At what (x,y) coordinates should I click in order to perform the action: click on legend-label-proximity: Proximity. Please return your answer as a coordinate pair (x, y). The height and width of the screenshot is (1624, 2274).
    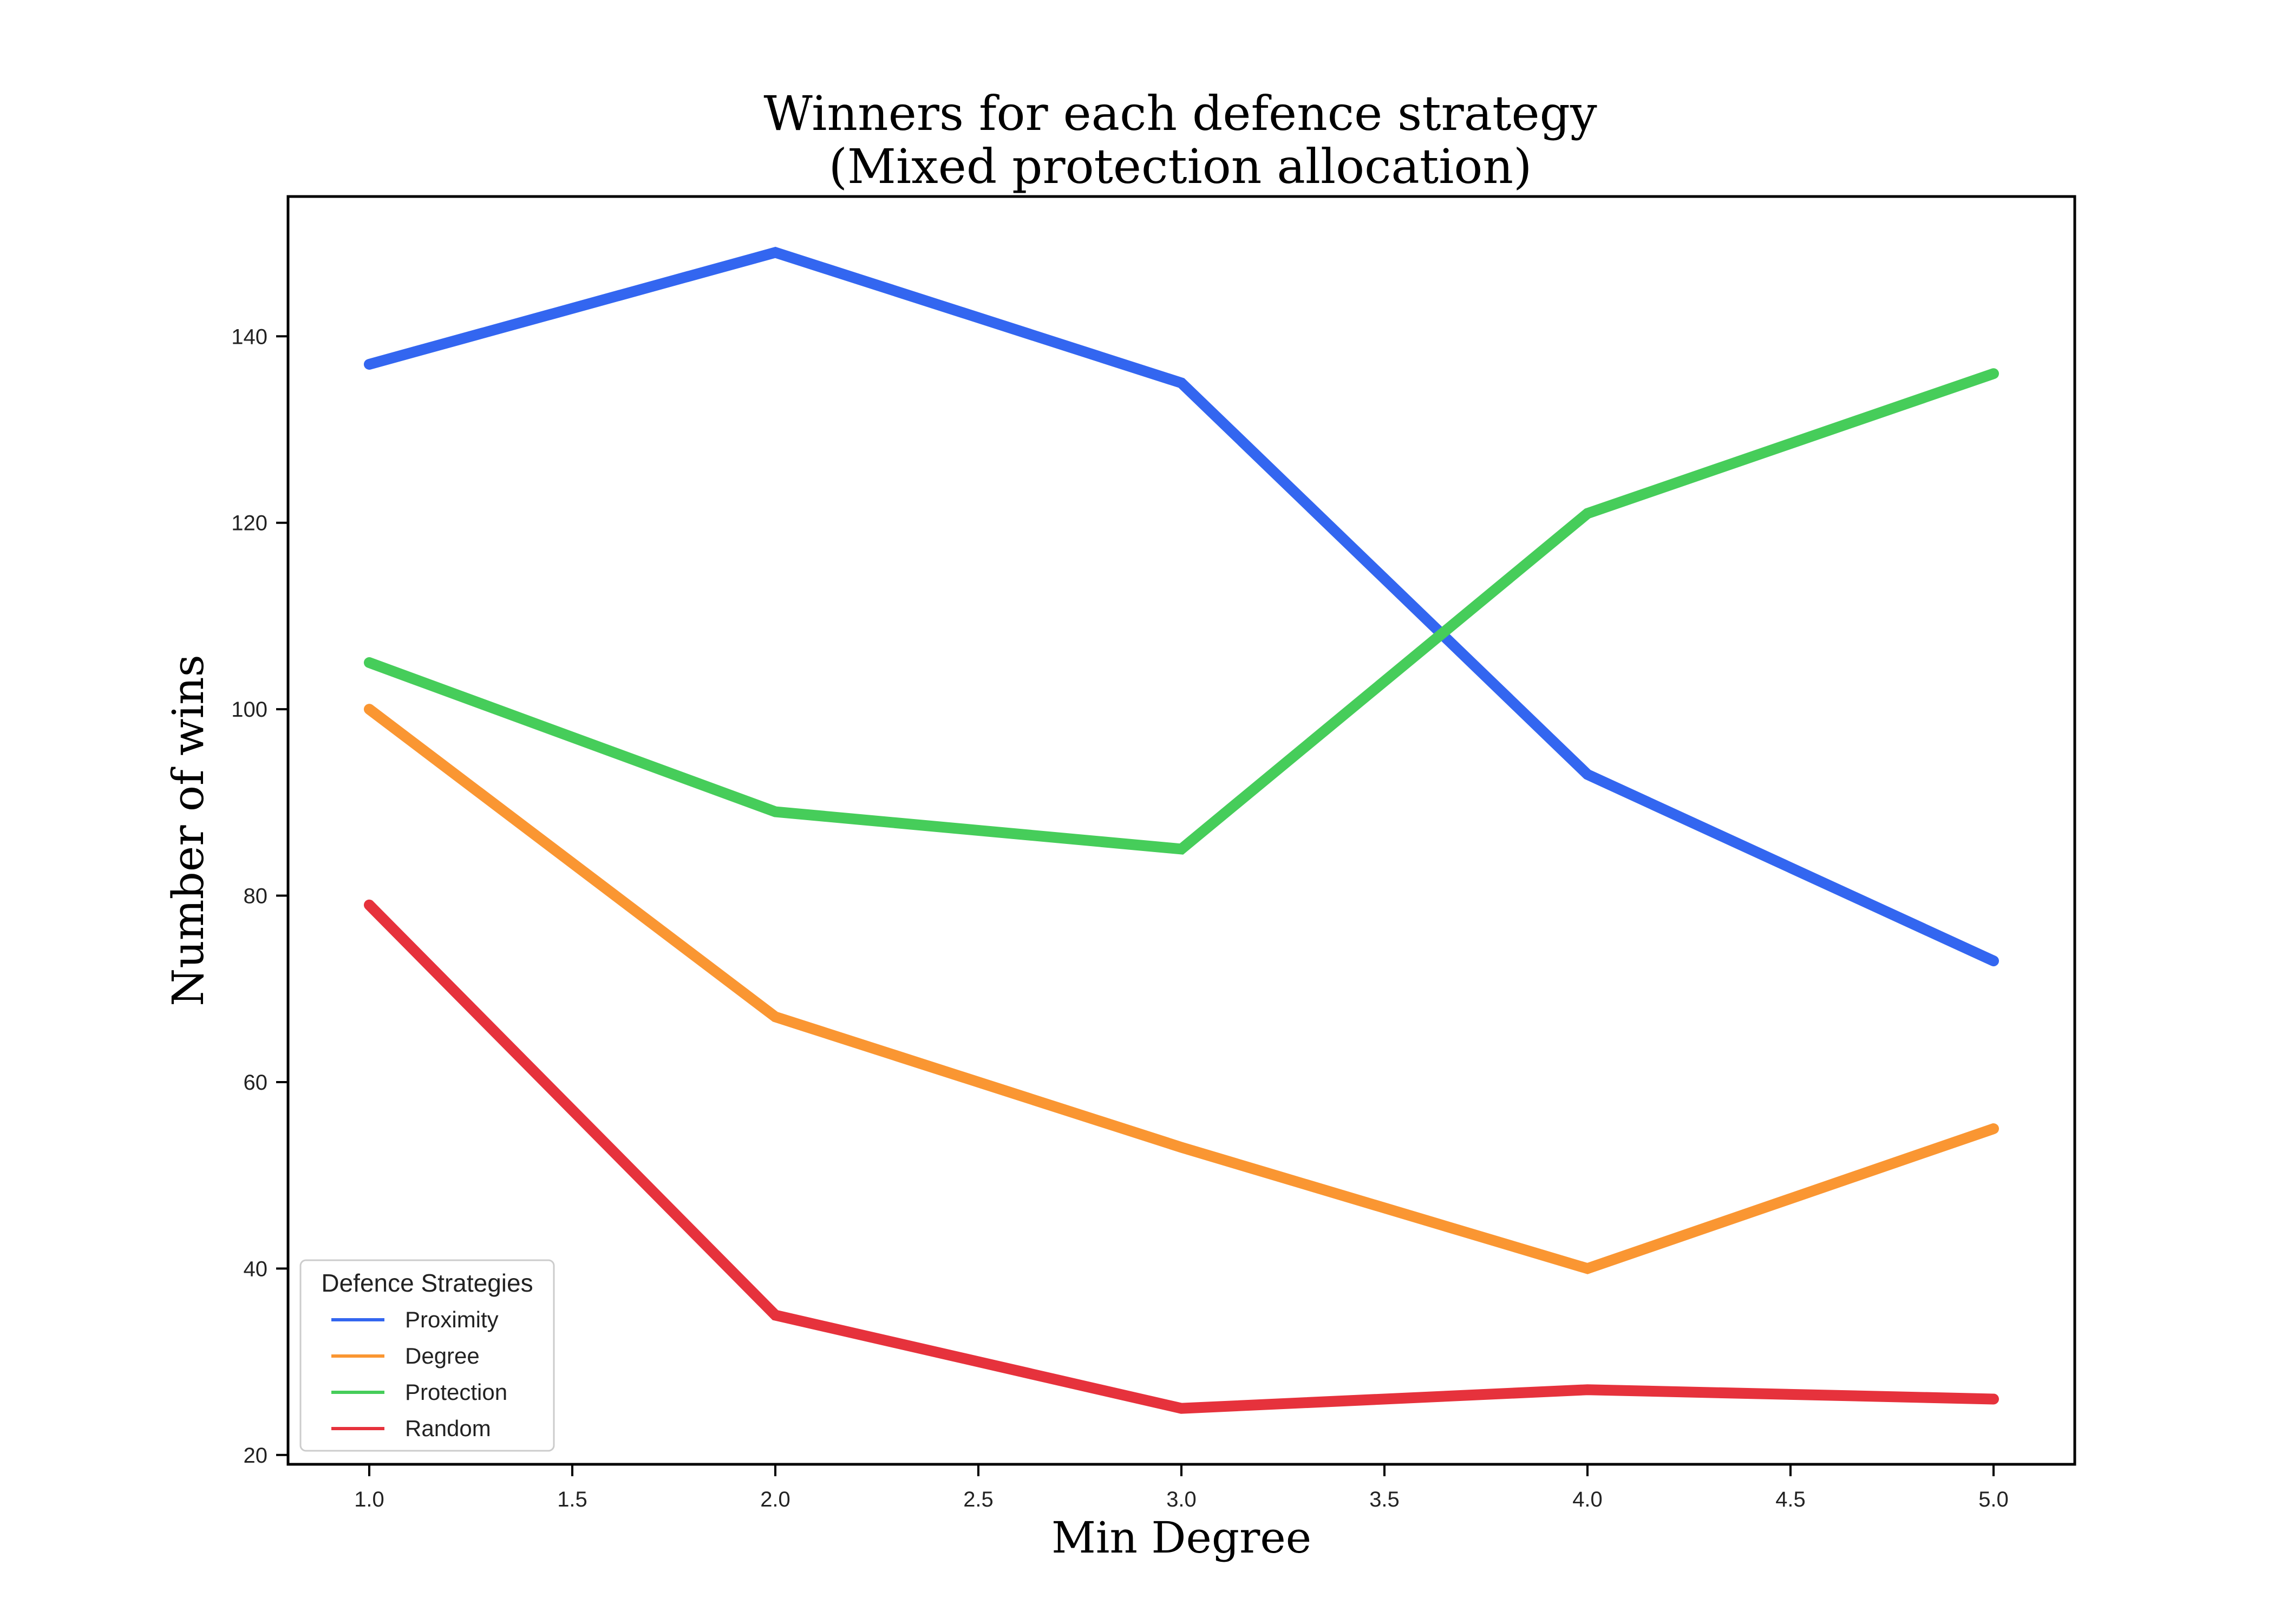
    Looking at the image, I should click on (452, 1319).